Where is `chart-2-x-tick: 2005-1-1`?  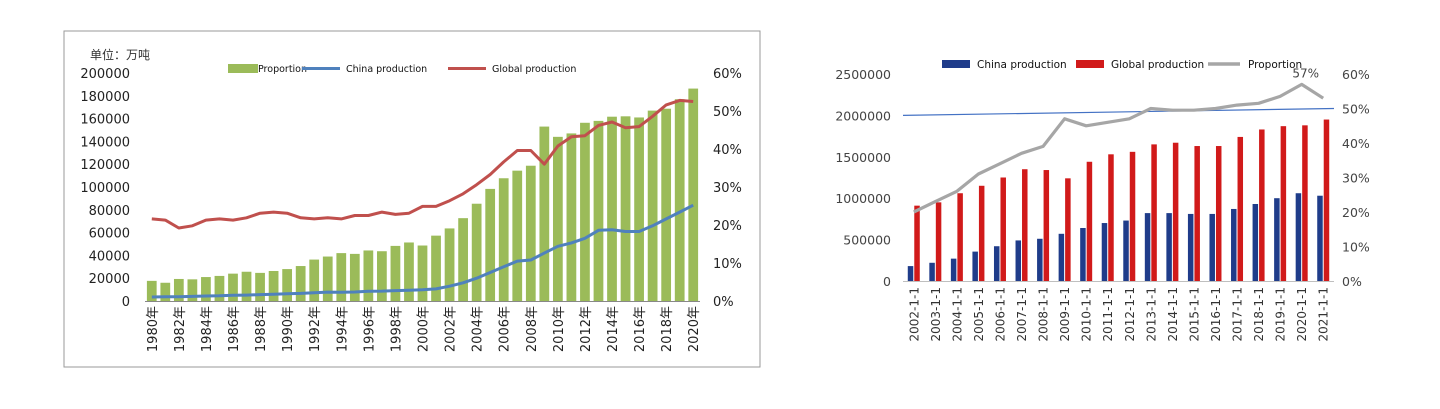 chart-2-x-tick: 2005-1-1 is located at coordinates (979, 314).